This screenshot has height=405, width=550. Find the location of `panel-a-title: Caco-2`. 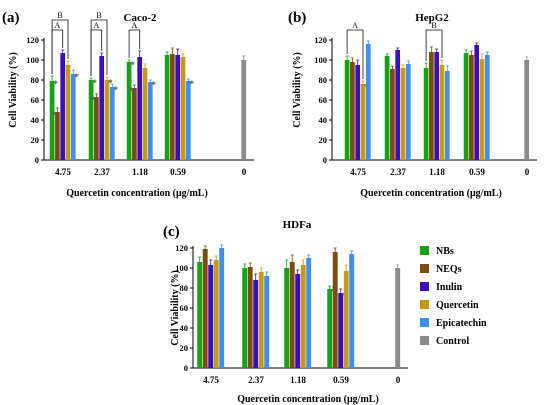

panel-a-title: Caco-2 is located at coordinates (140, 18).